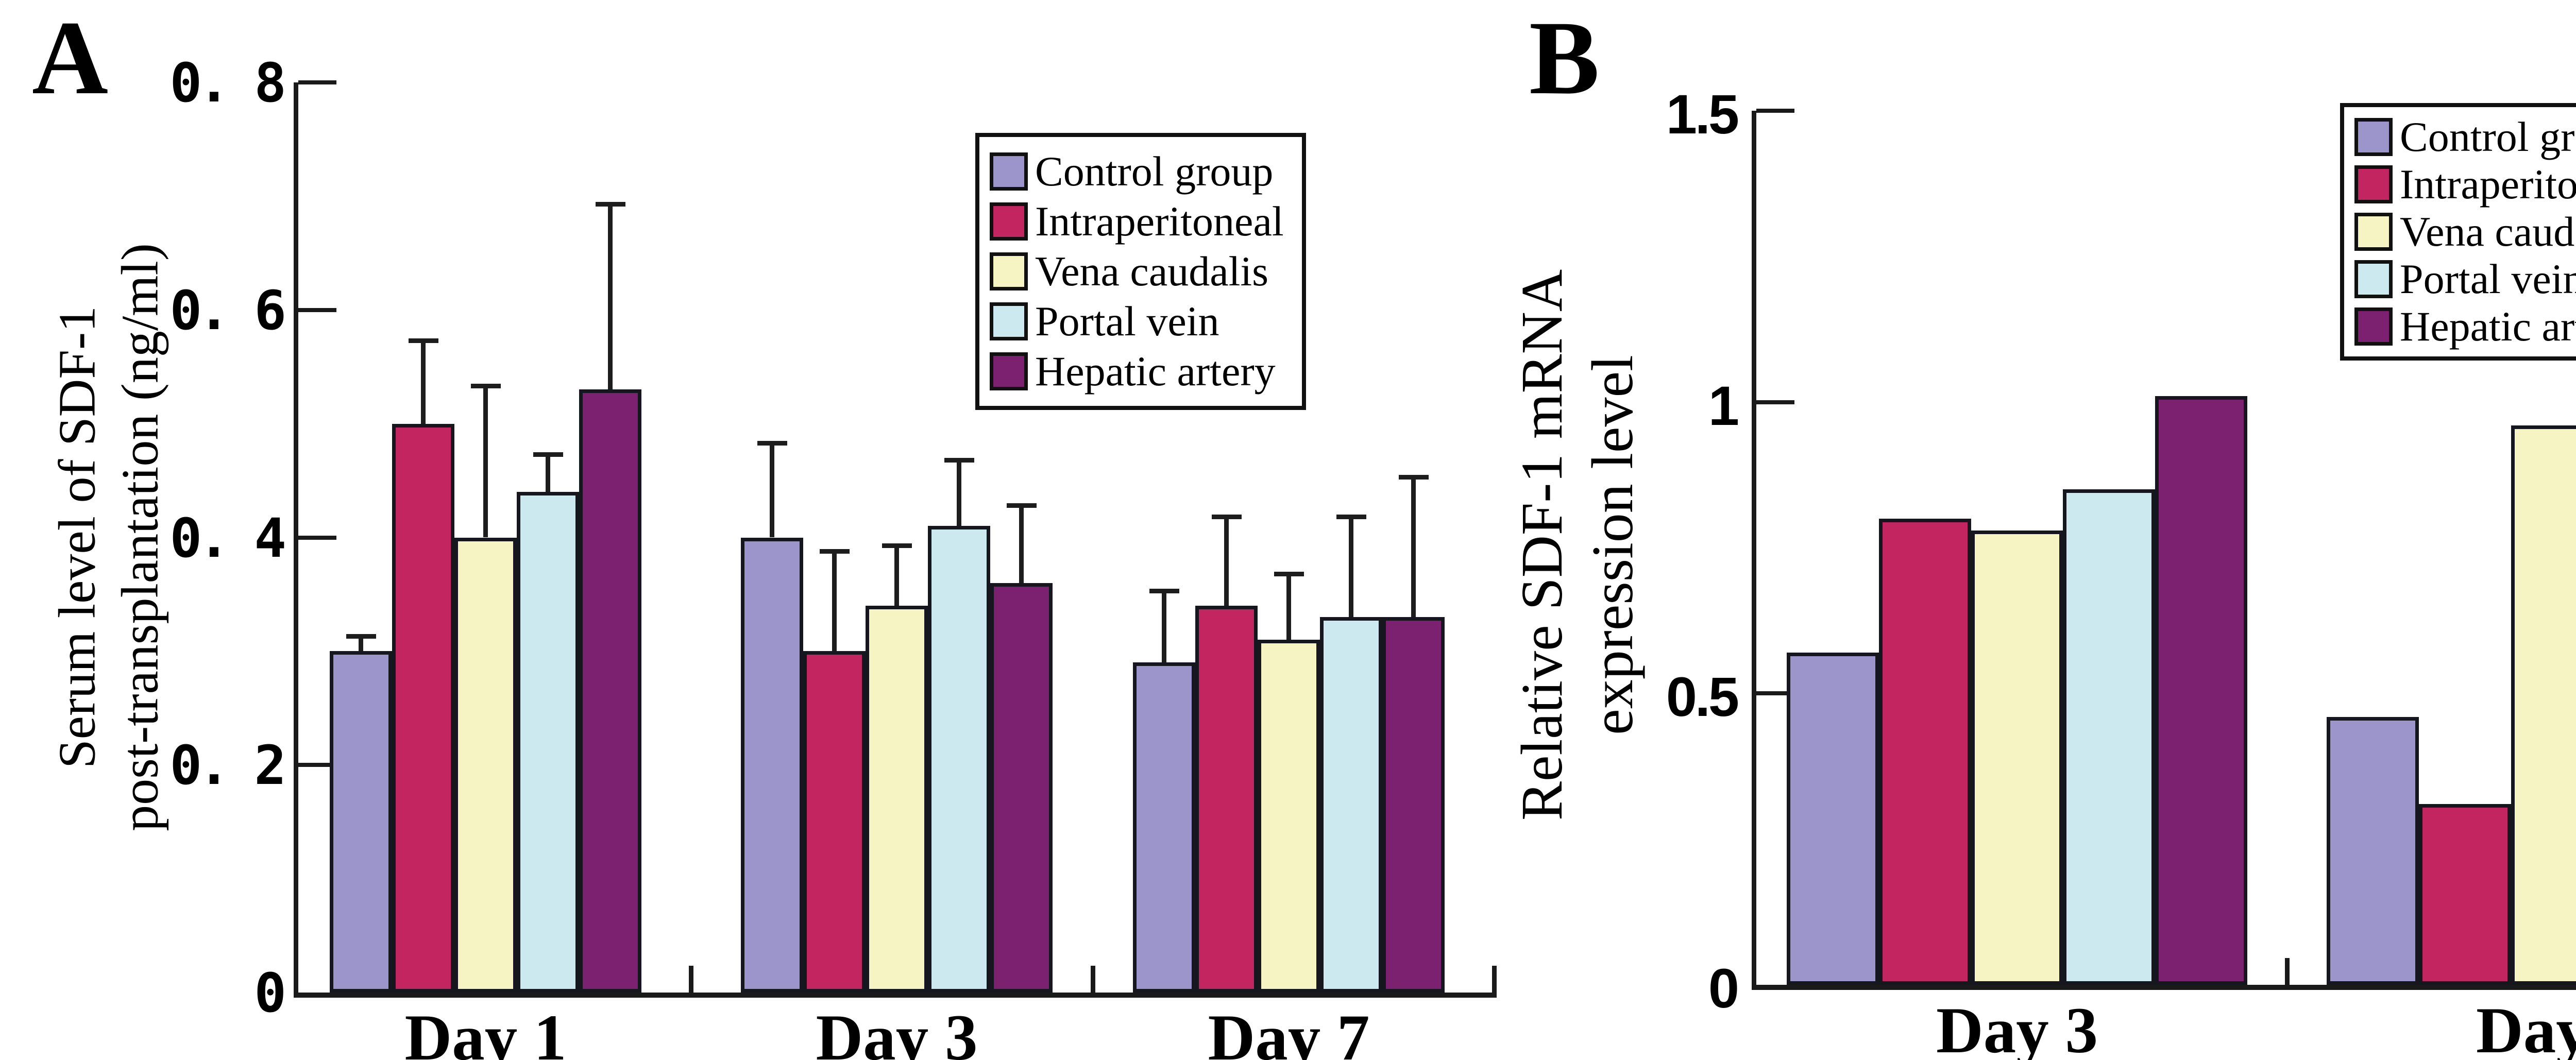 The image size is (2576, 1060). What do you see at coordinates (895, 995) in the screenshot?
I see `panel-a-x-axis` at bounding box center [895, 995].